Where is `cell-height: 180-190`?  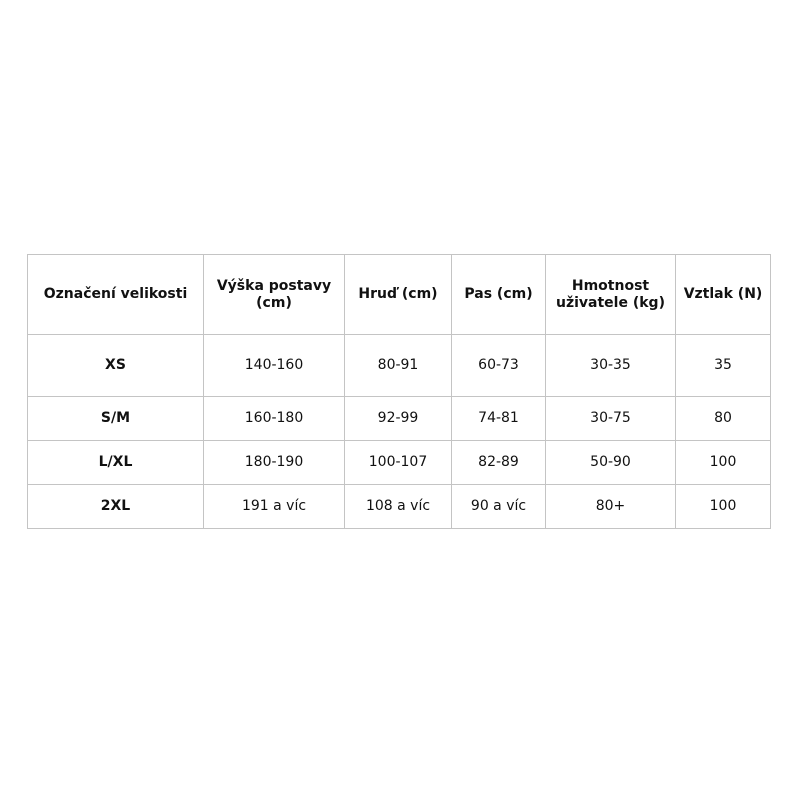 cell-height: 180-190 is located at coordinates (274, 462).